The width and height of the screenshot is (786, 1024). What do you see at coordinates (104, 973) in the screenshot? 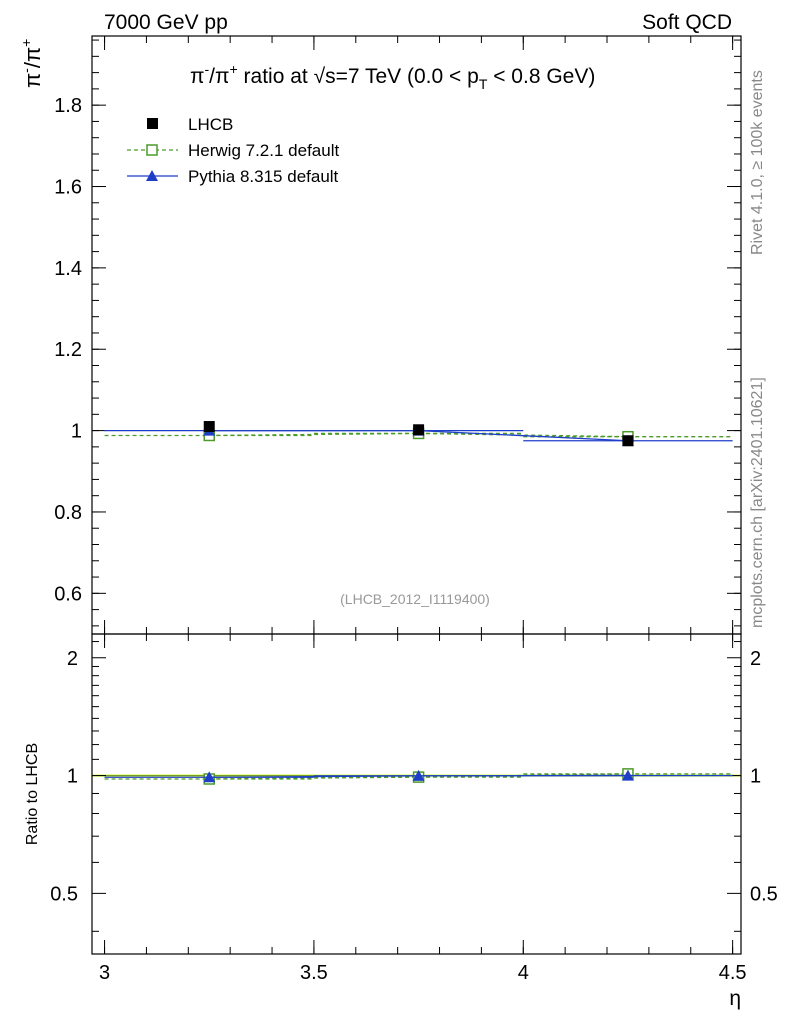
I see `xtick-label: 3` at bounding box center [104, 973].